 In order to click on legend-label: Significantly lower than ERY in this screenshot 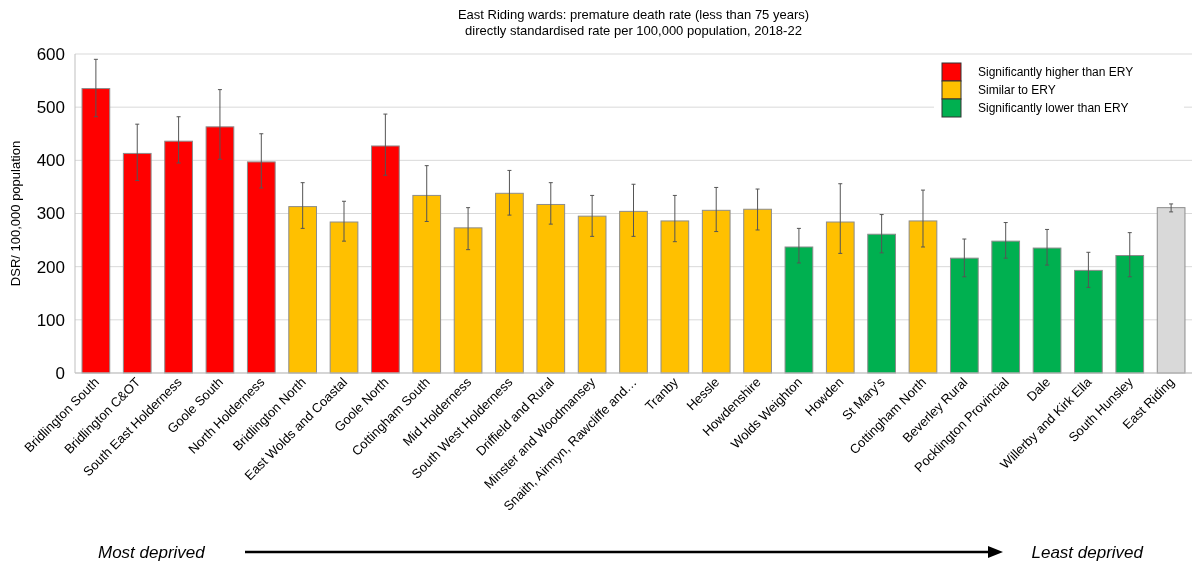, I will do `click(1053, 108)`.